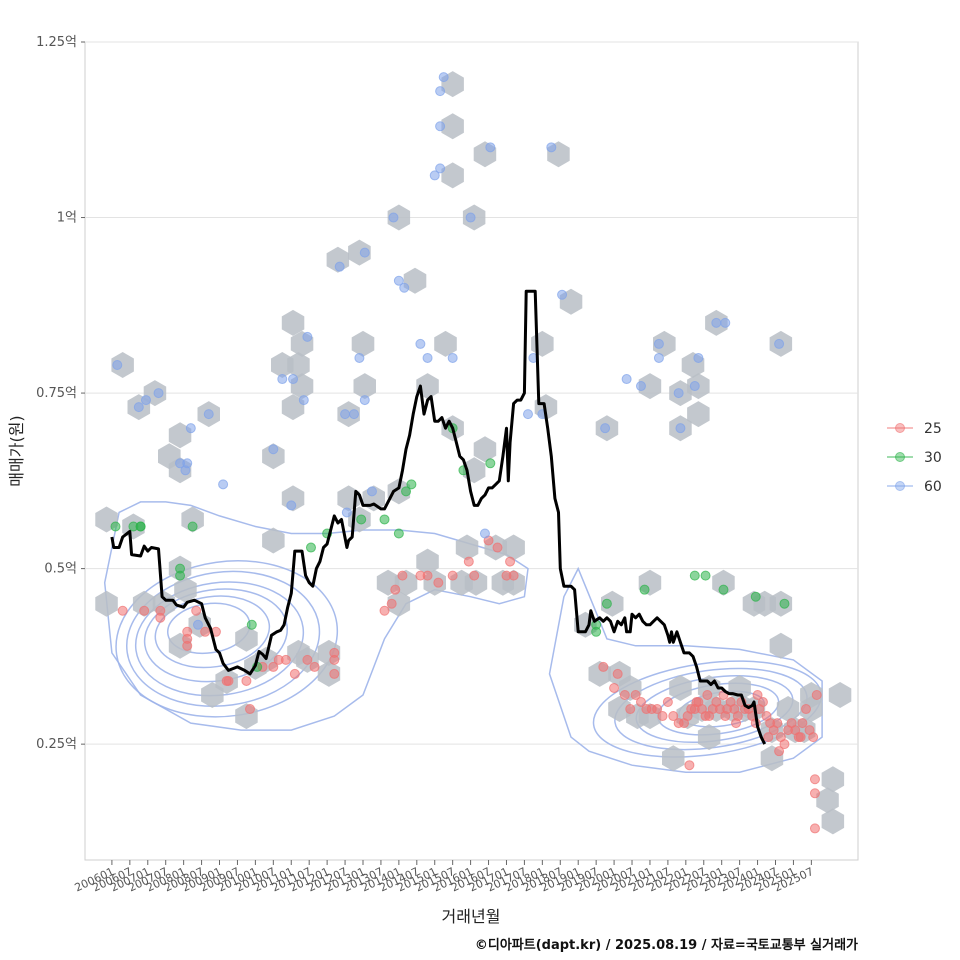 The image size is (960, 960). What do you see at coordinates (56, 42) in the screenshot?
I see `y-tick-label: 1.25억` at bounding box center [56, 42].